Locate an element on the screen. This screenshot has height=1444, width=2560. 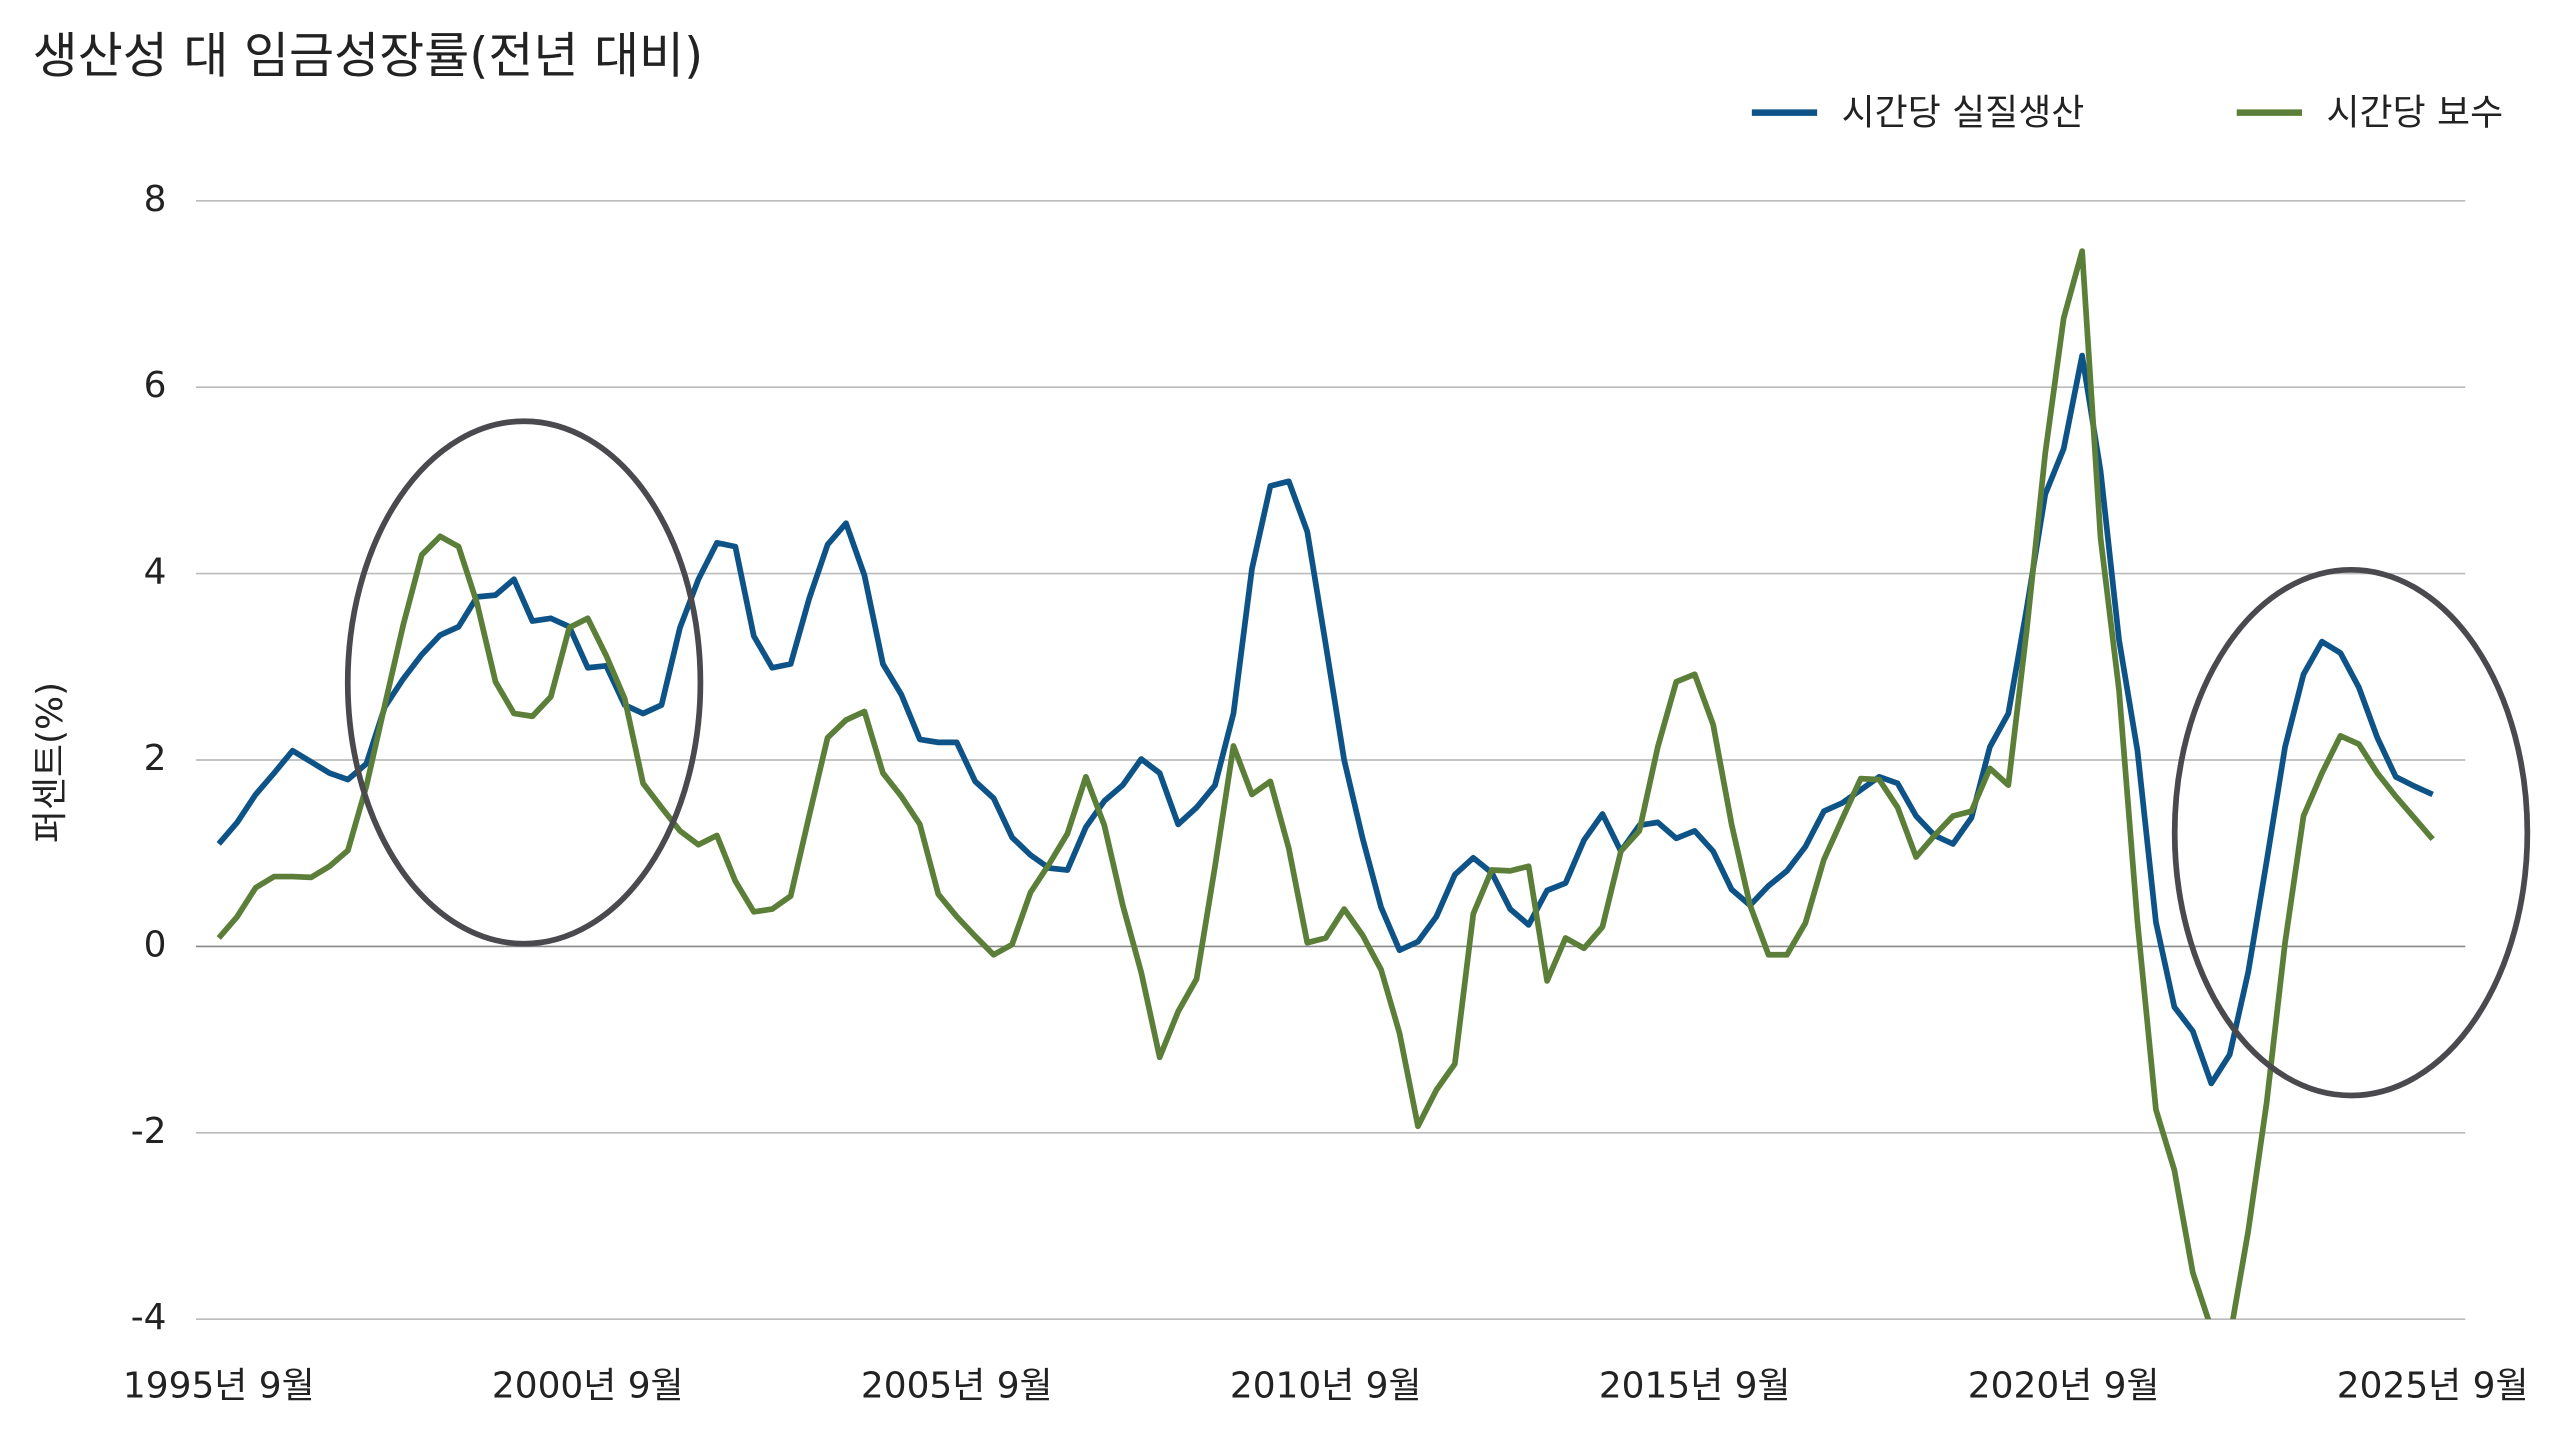
y-tick-label: 2 is located at coordinates (155, 758).